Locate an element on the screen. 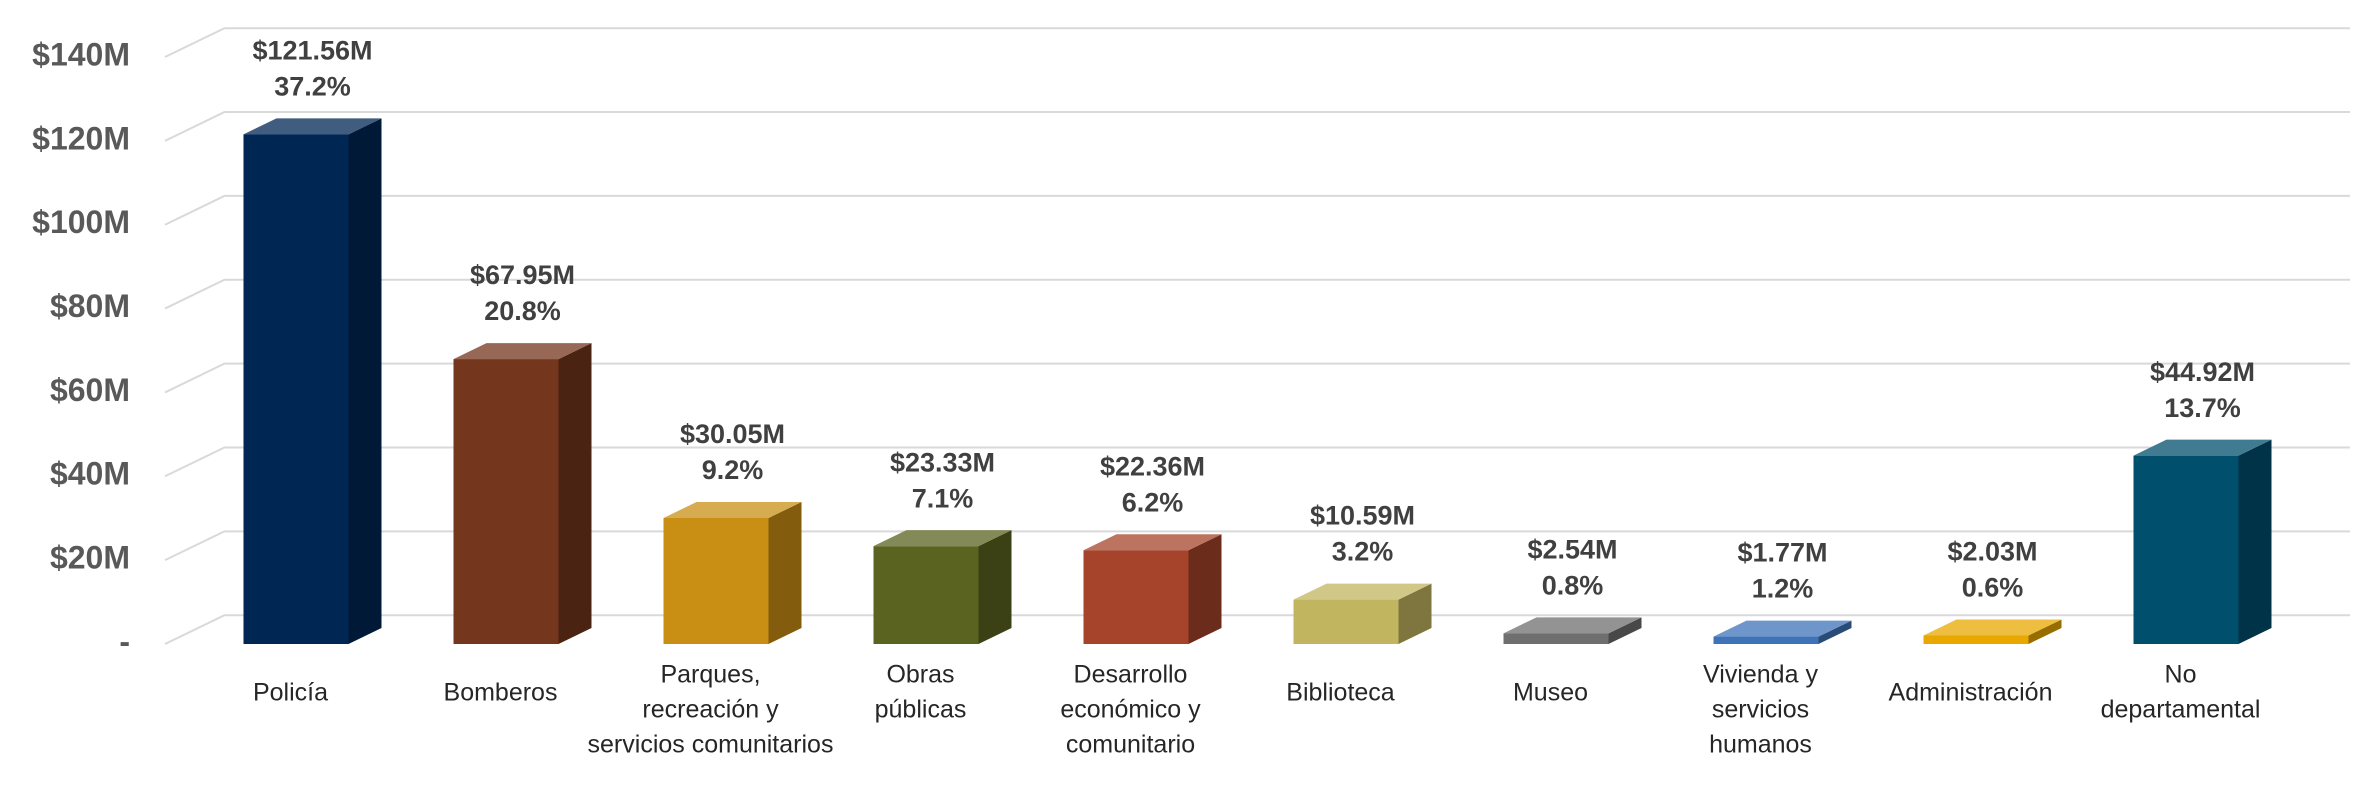 This screenshot has width=2359, height=790. value-label: $22.36M is located at coordinates (1152, 466).